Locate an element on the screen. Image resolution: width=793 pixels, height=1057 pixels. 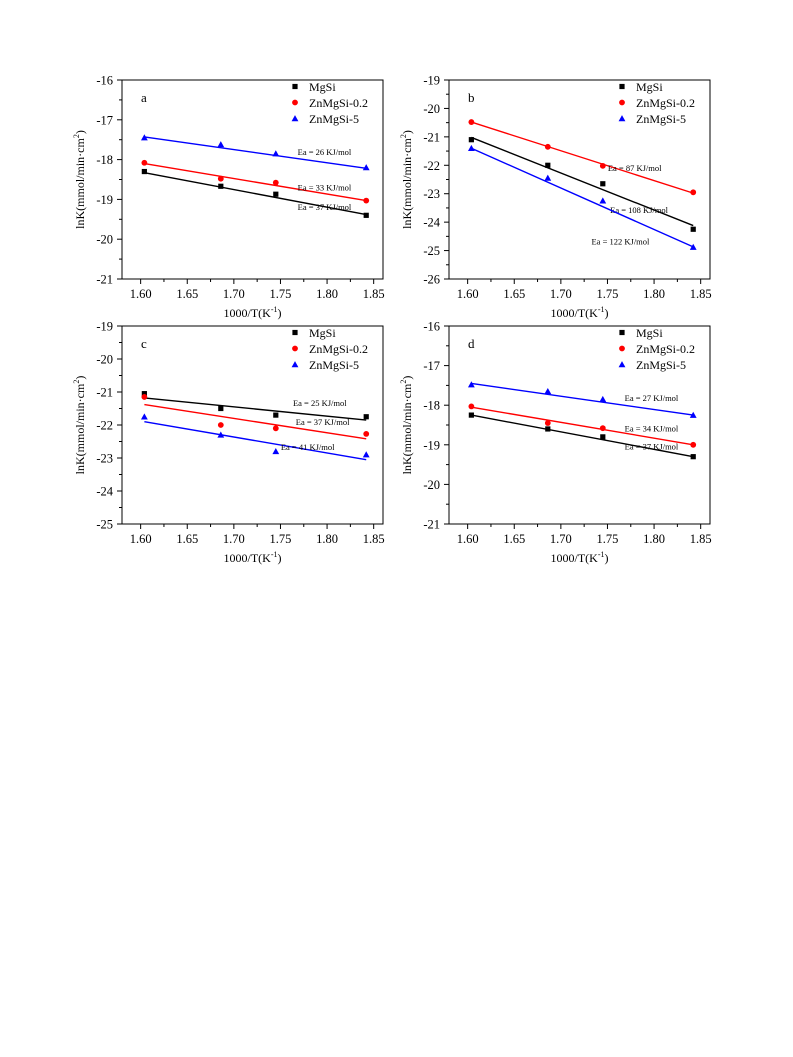
x-tick-label: 1.75 is located at coordinates (608, 539).